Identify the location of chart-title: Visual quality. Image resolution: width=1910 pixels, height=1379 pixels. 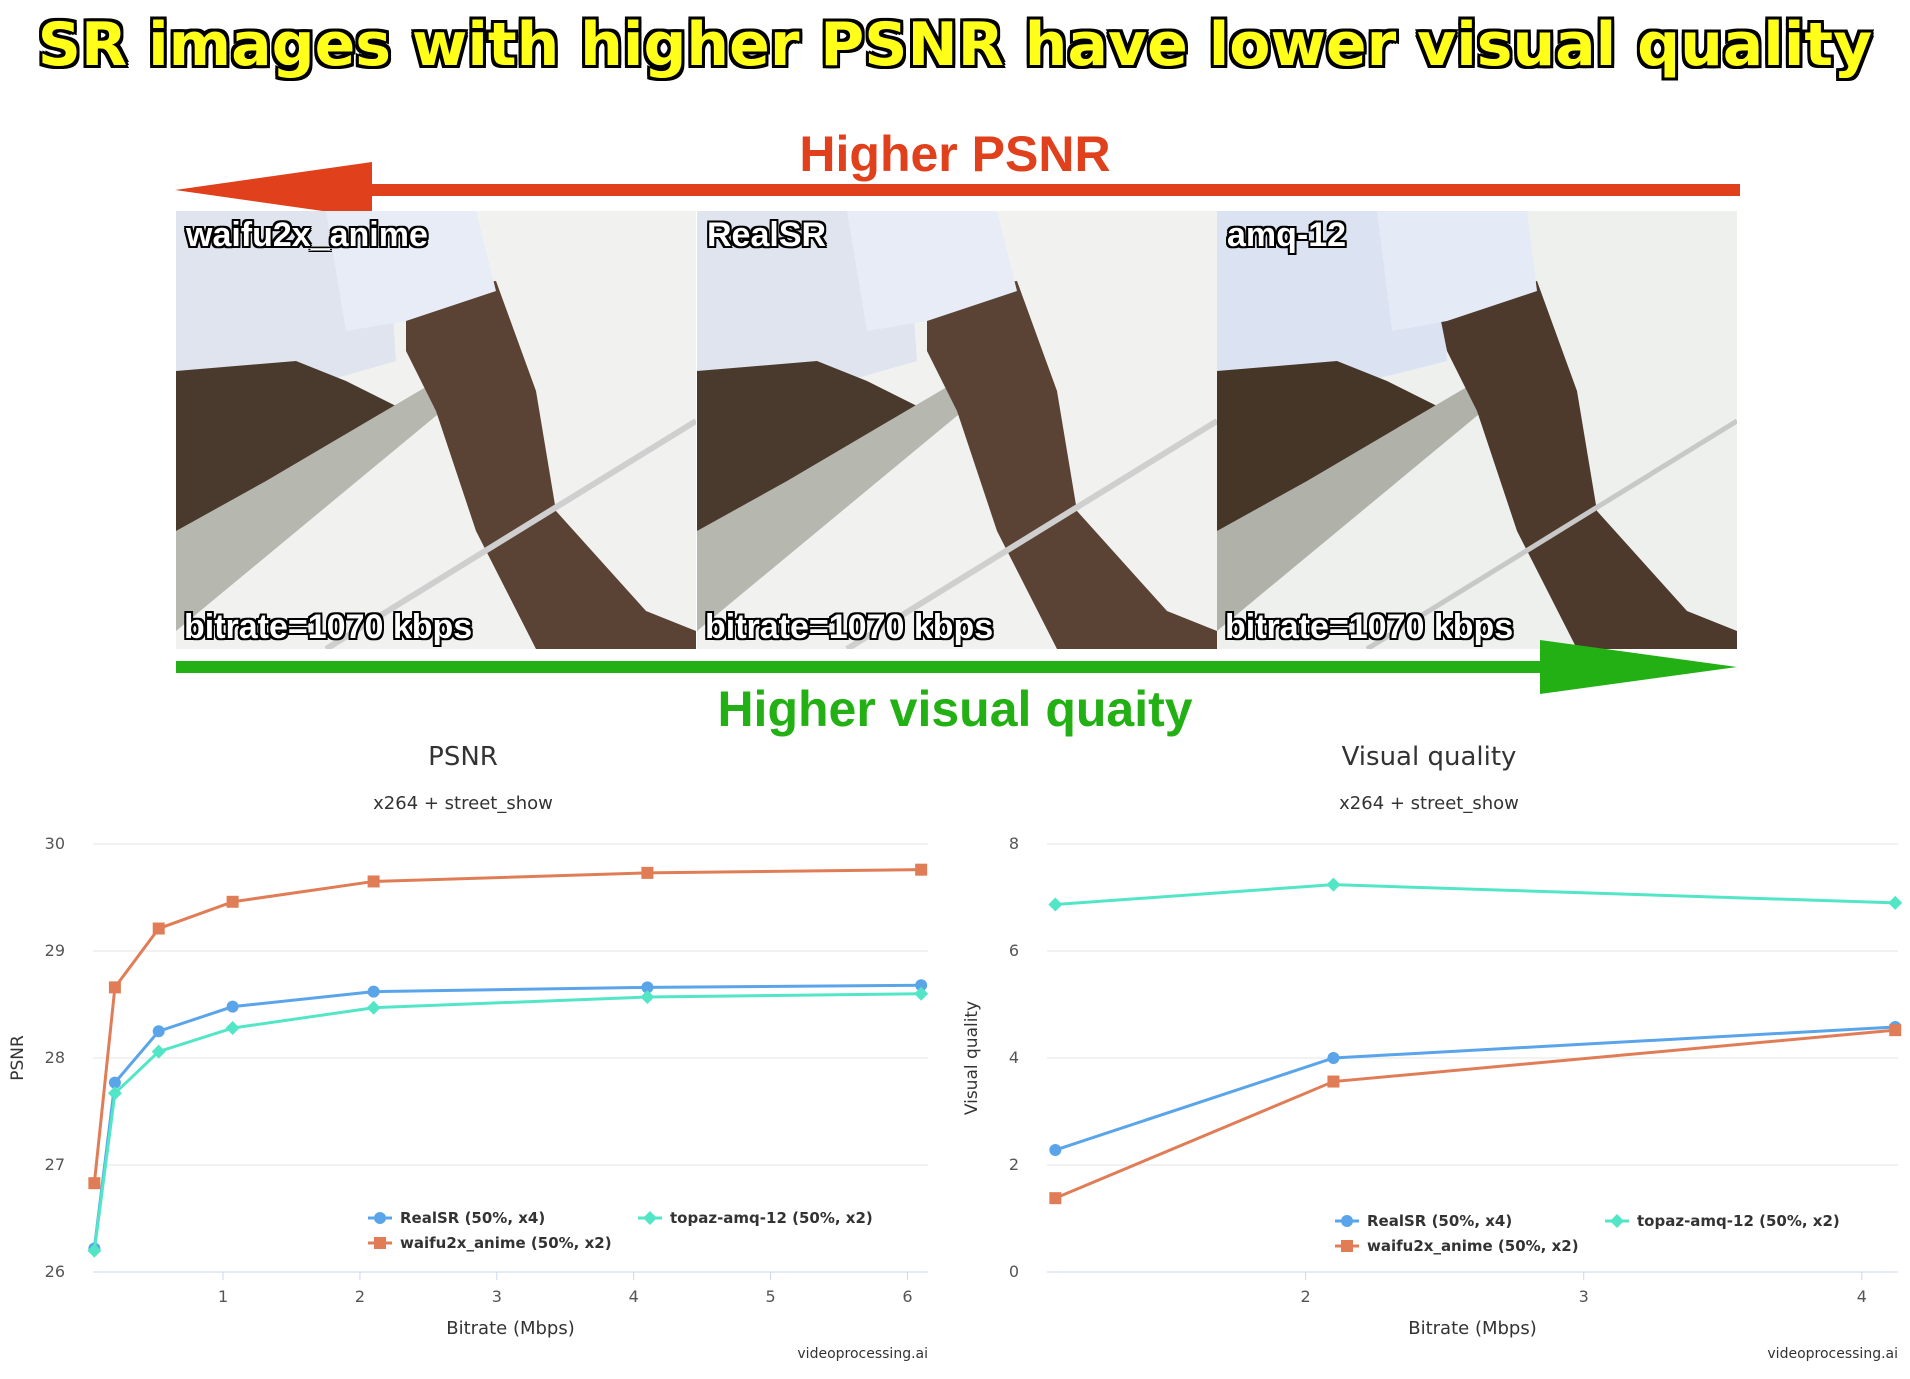
(1429, 757).